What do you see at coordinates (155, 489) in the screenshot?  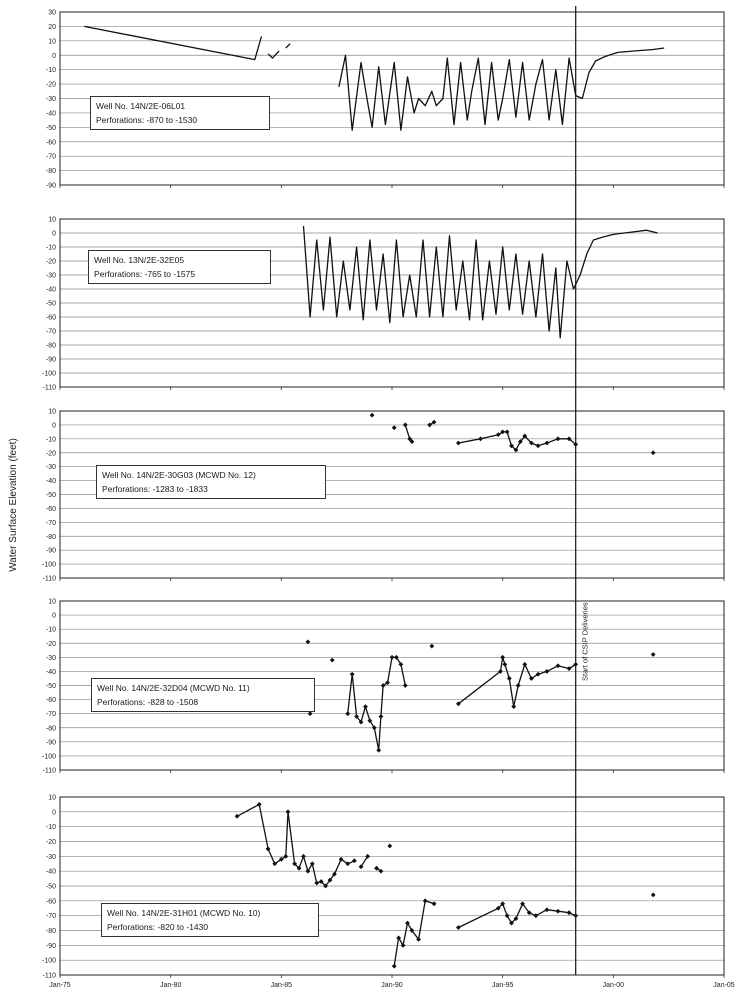 I see `well-perforations: Perforations: -1283 to -1833` at bounding box center [155, 489].